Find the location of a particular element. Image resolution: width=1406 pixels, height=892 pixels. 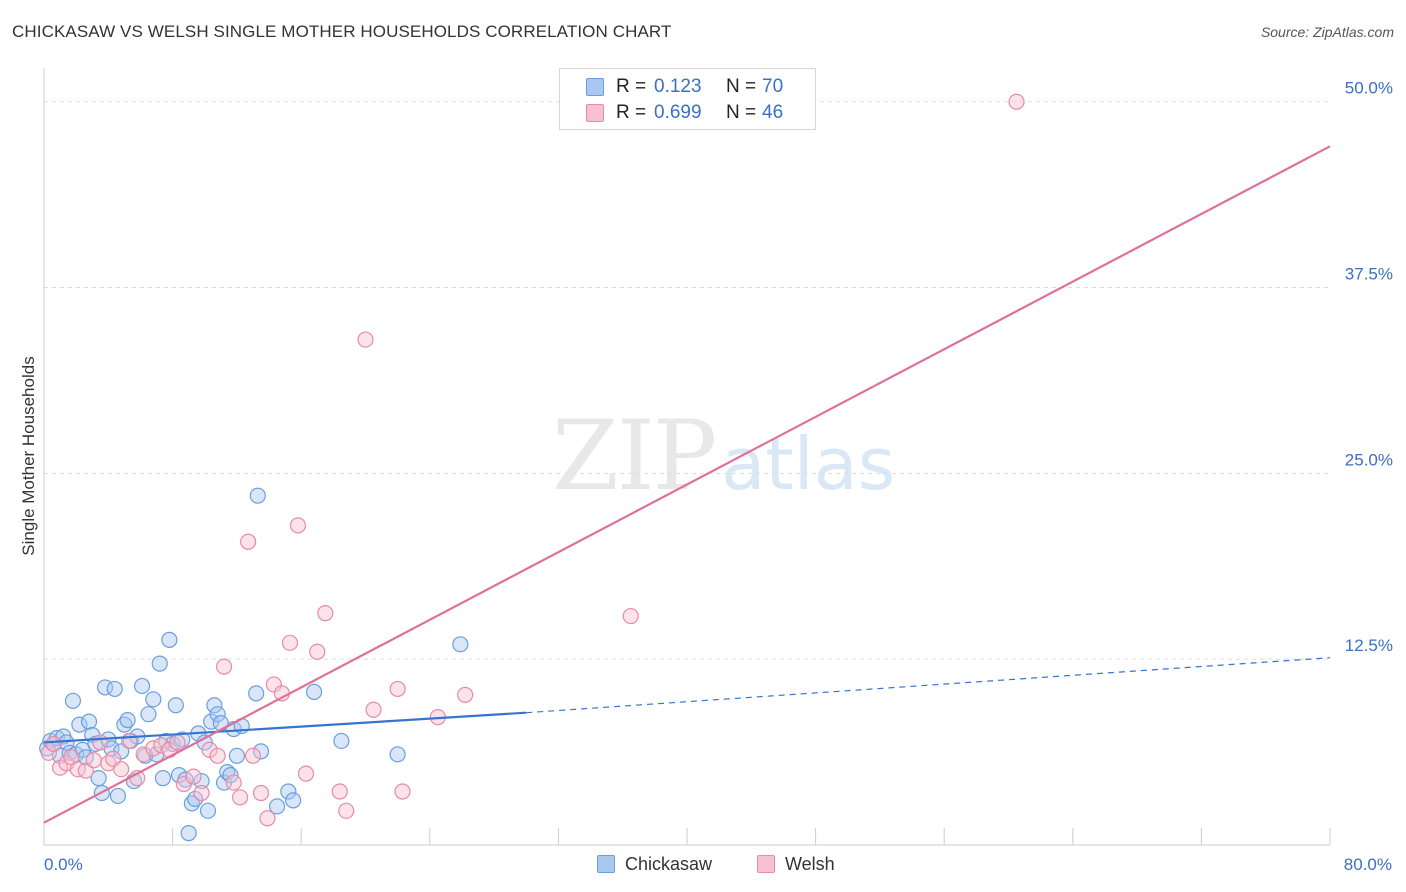

legend-row-chickasaw: R = 0.123 N = 70 is located at coordinates (684, 87).